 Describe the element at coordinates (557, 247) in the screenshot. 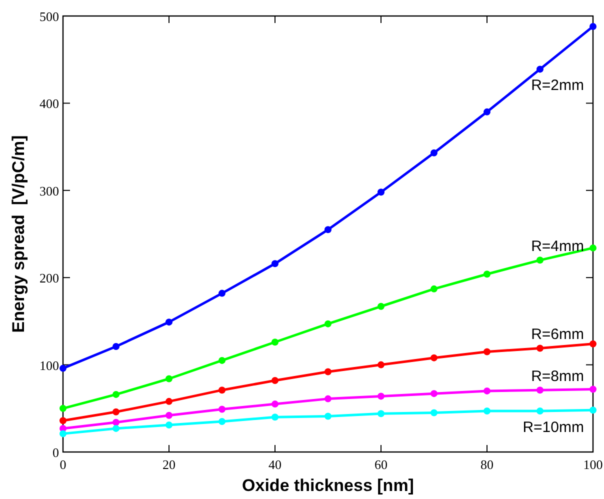

I see `series-label: R=4mm` at that location.